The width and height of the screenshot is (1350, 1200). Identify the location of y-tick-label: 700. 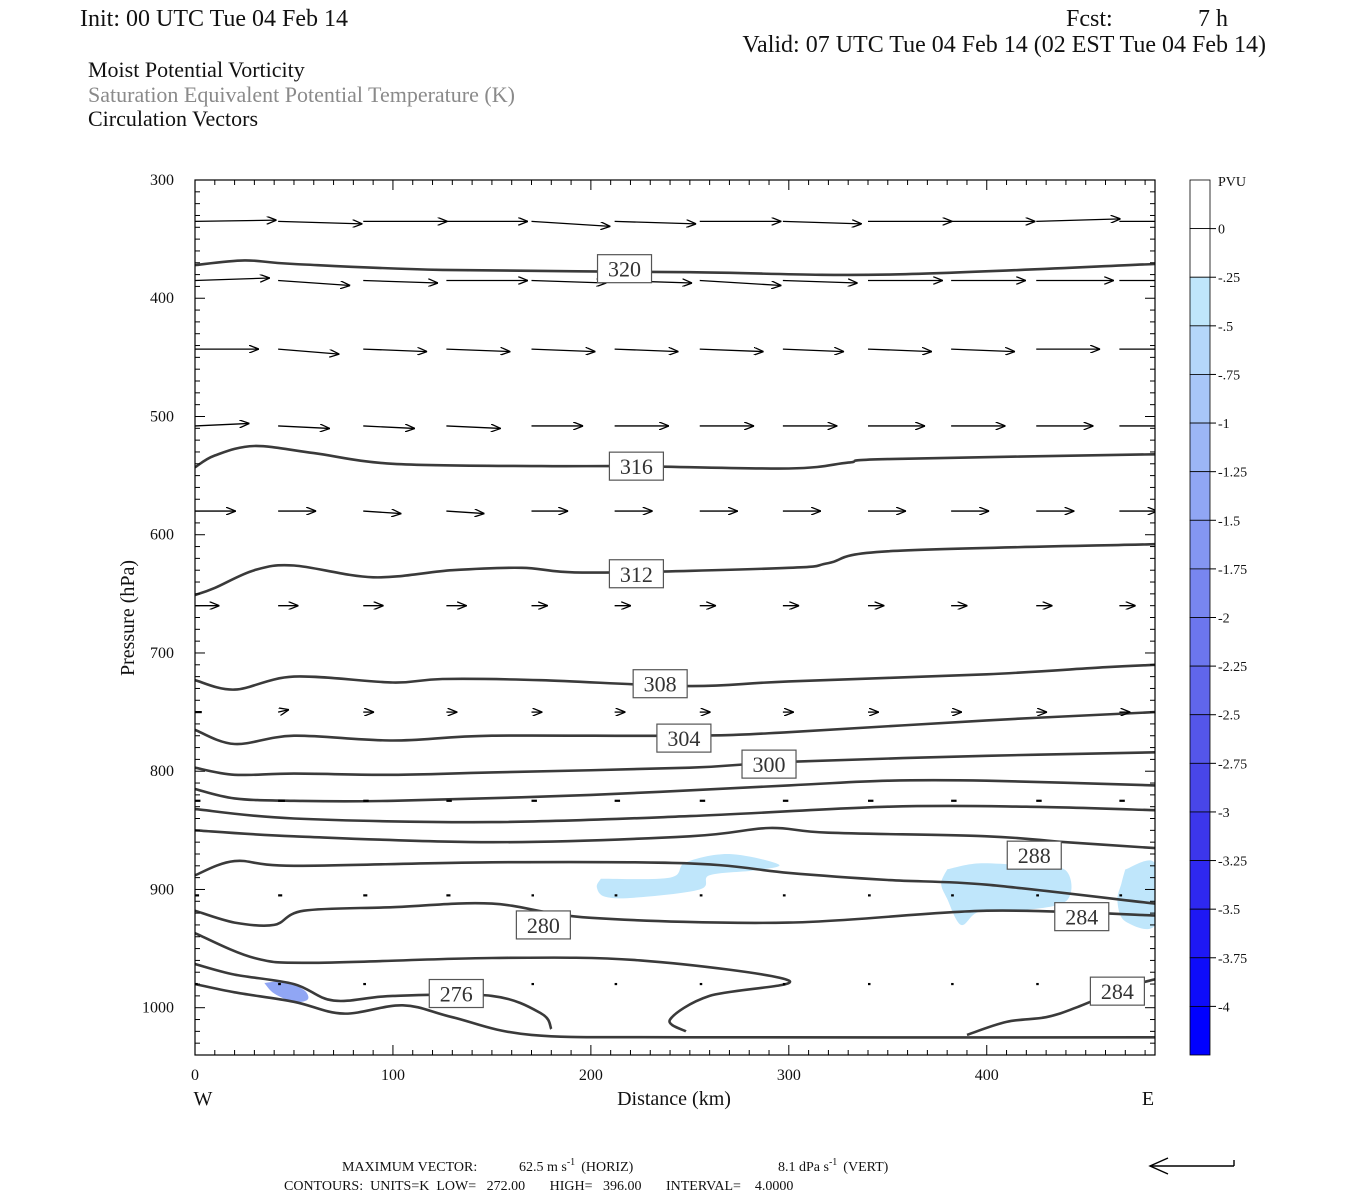
(162, 653).